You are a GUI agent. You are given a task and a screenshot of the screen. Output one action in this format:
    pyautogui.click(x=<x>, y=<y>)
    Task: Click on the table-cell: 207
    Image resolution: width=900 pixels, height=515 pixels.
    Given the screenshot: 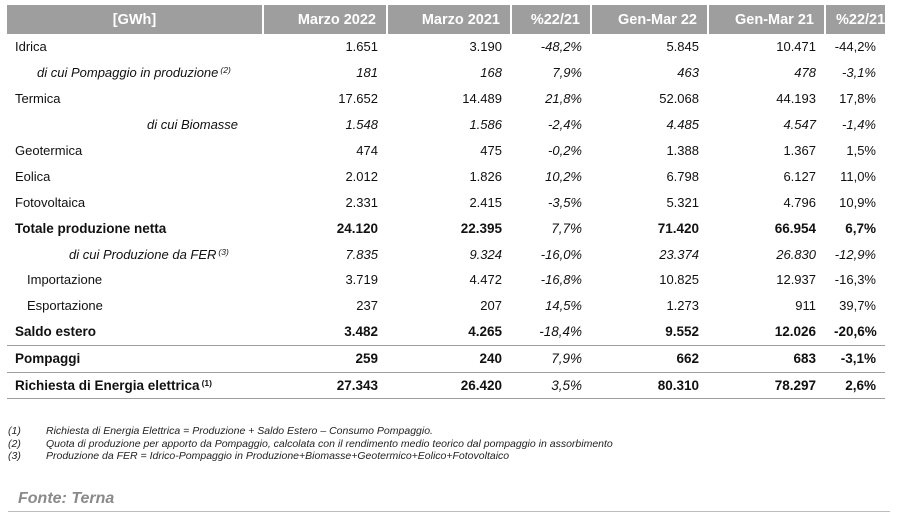 What is the action you would take?
    pyautogui.click(x=491, y=306)
    